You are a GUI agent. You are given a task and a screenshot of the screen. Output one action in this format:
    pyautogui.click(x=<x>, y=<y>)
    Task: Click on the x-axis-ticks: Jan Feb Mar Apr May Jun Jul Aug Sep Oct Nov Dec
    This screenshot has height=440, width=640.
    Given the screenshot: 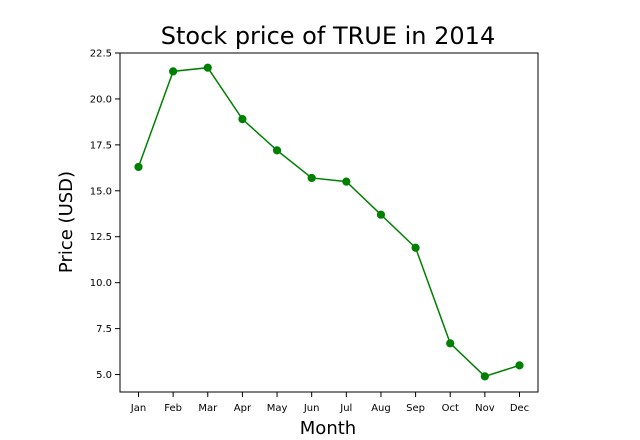 What is the action you would take?
    pyautogui.click(x=329, y=403)
    